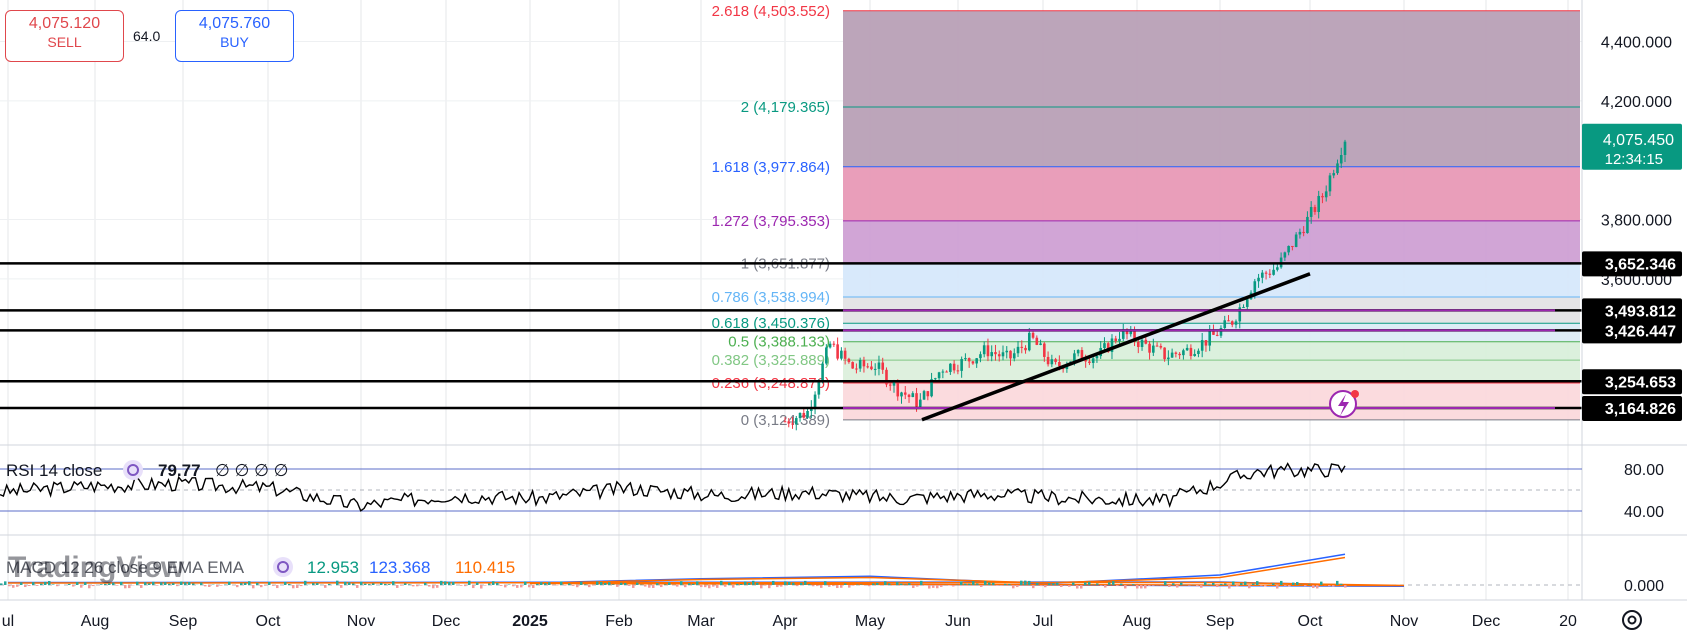  Describe the element at coordinates (125, 567) in the screenshot. I see `macd-title: MACD 12 26 close 9 EMA EMA` at that location.